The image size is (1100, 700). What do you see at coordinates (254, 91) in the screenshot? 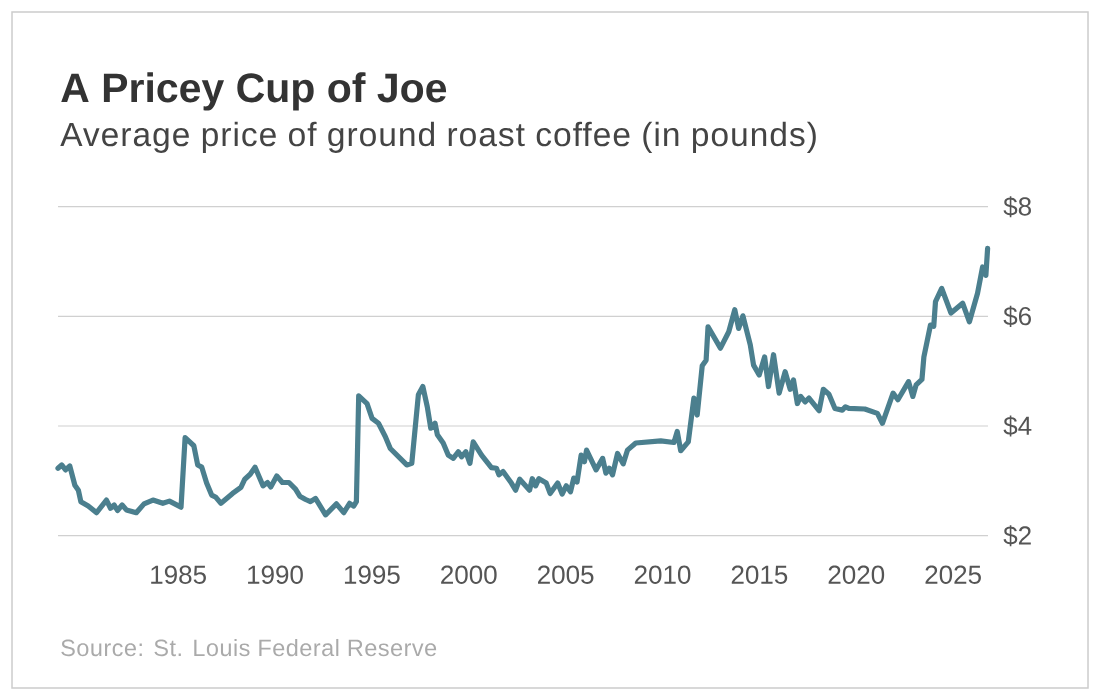
I see `chart-title: A Pricey Cup of Joe` at bounding box center [254, 91].